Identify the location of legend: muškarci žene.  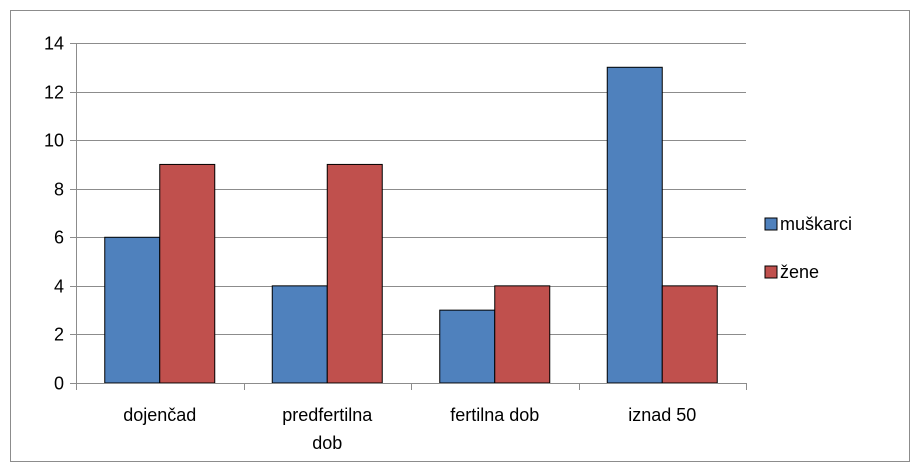
(808, 248).